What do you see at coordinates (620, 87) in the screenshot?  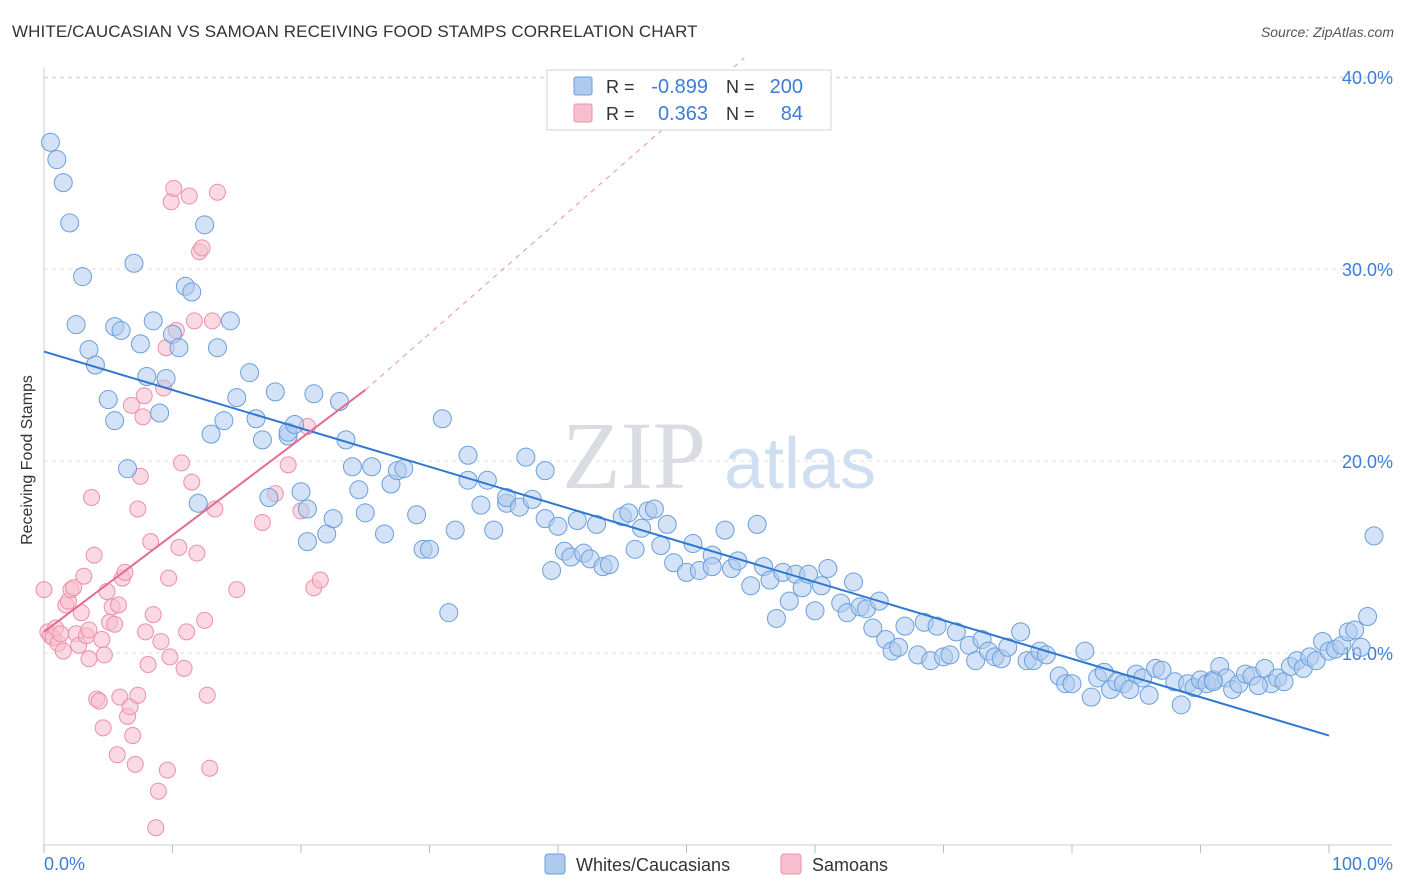 I see `legend-r-label-1: R =` at bounding box center [620, 87].